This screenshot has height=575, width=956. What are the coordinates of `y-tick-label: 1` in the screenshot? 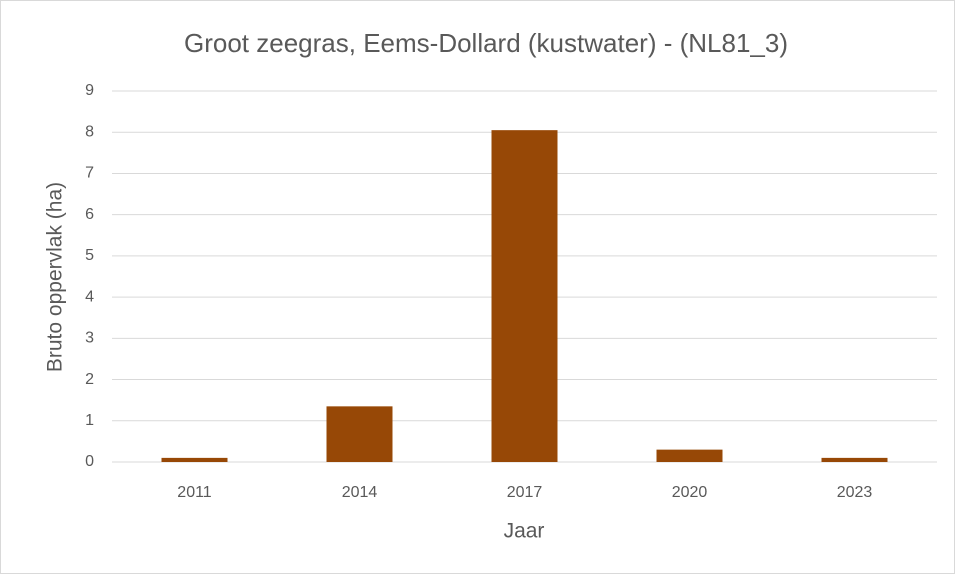 It's located at (89, 420).